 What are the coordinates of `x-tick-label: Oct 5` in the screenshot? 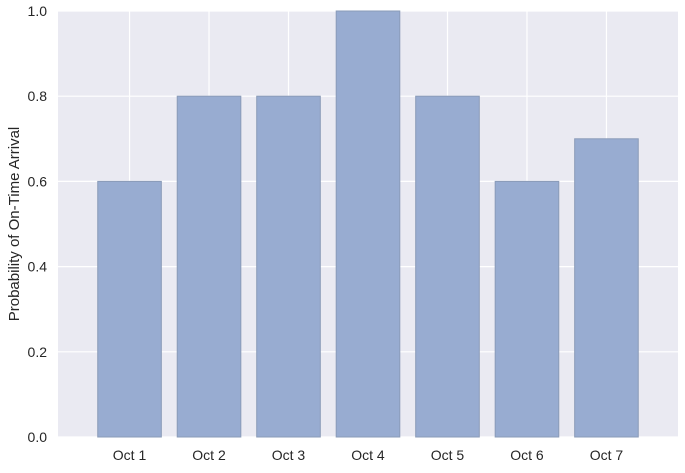 It's located at (448, 455).